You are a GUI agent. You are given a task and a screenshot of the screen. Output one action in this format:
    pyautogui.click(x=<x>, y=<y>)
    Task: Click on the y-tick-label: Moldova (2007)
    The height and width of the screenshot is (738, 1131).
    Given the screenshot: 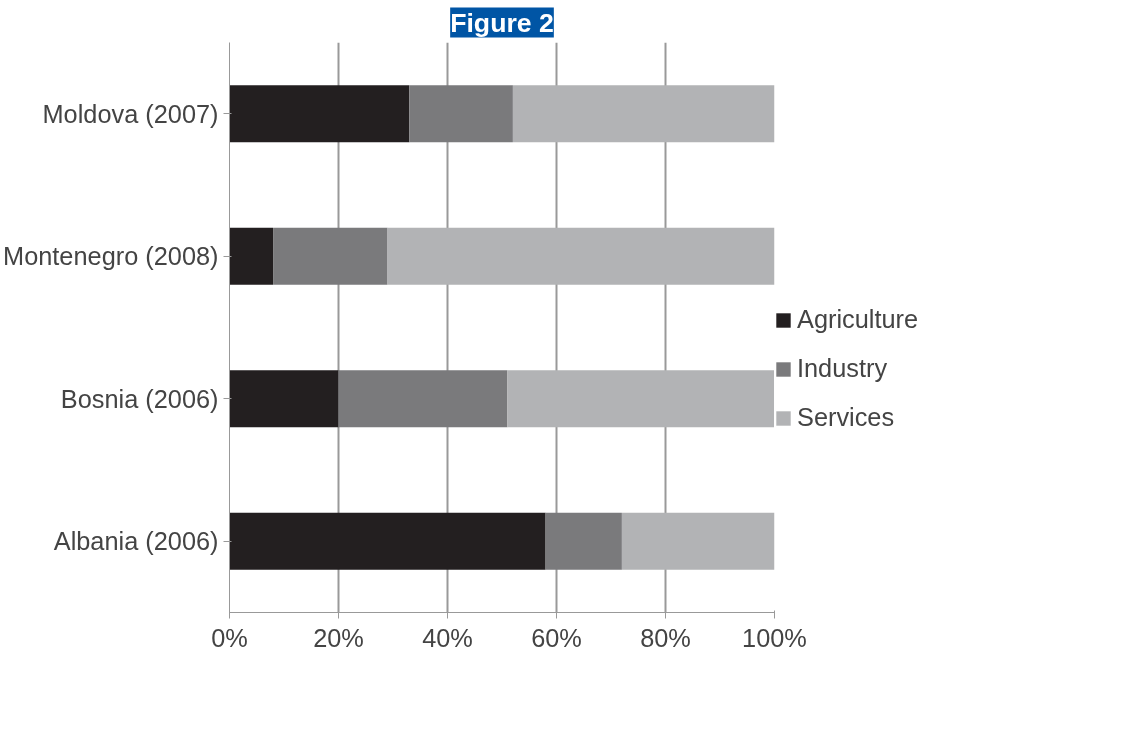 What is the action you would take?
    pyautogui.click(x=130, y=113)
    